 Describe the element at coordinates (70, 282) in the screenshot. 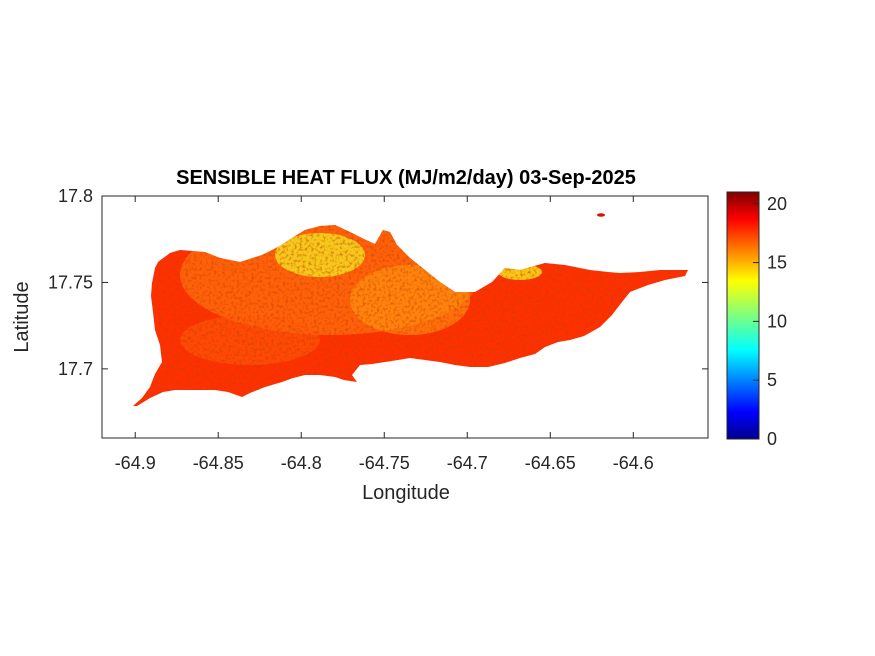

I see `y-tick-label: 17.75` at that location.